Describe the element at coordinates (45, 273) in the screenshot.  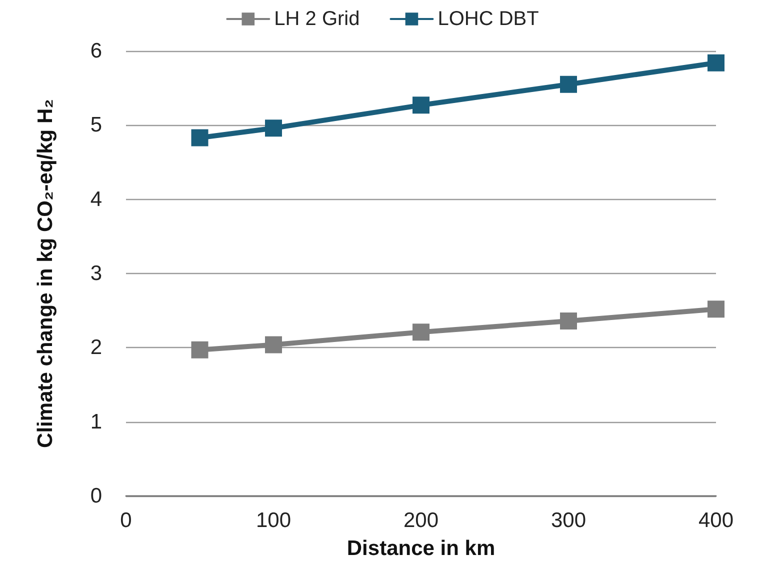
I see `y-axis-title: Climate change in kg CO₂-eq/kg H₂` at that location.